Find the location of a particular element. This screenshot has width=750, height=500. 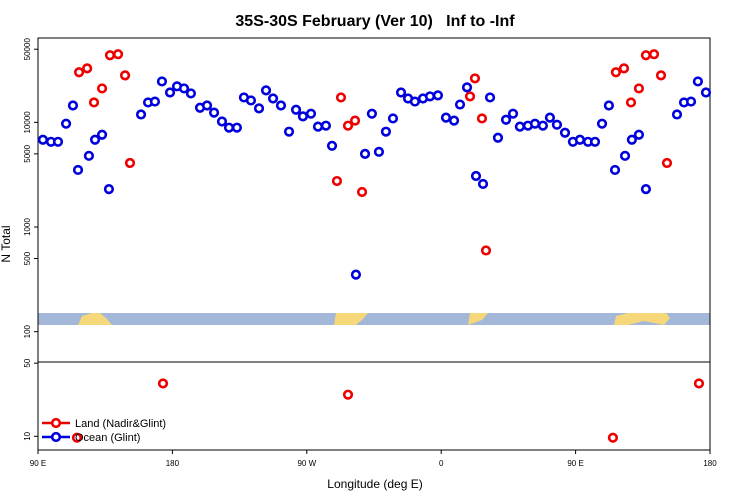

x-tick-label: 90 W is located at coordinates (306, 463).